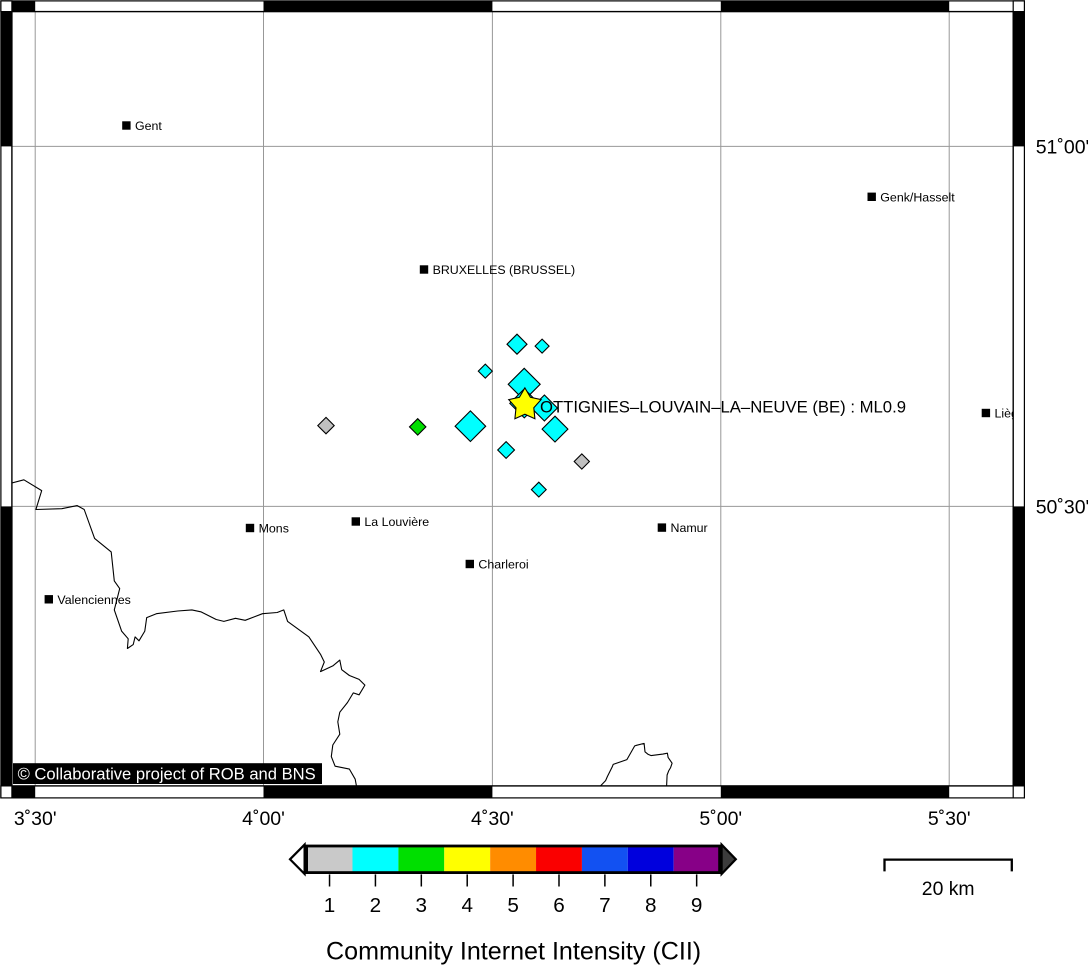 The height and width of the screenshot is (971, 1088). I want to click on svg-text: 50˚30', so click(1062, 508).